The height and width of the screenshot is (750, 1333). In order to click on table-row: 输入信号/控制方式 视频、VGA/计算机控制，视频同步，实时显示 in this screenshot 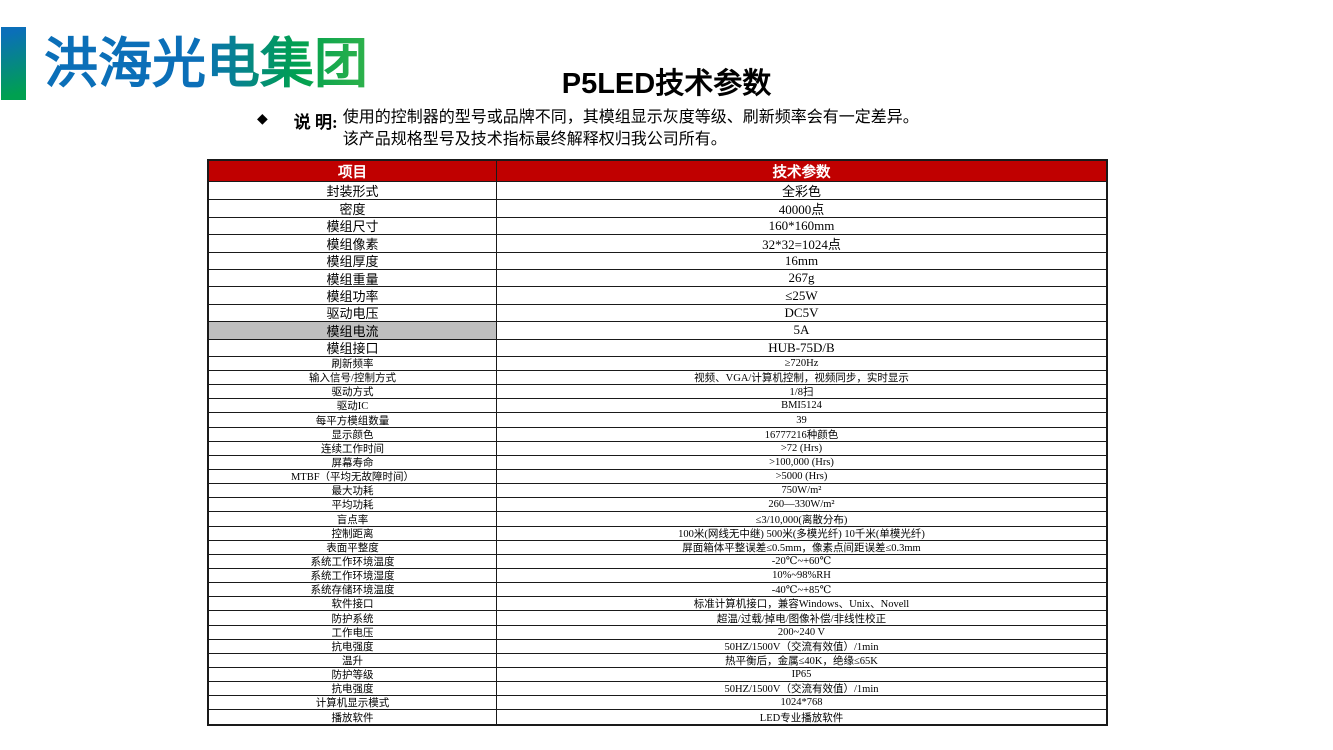, I will do `click(657, 377)`.